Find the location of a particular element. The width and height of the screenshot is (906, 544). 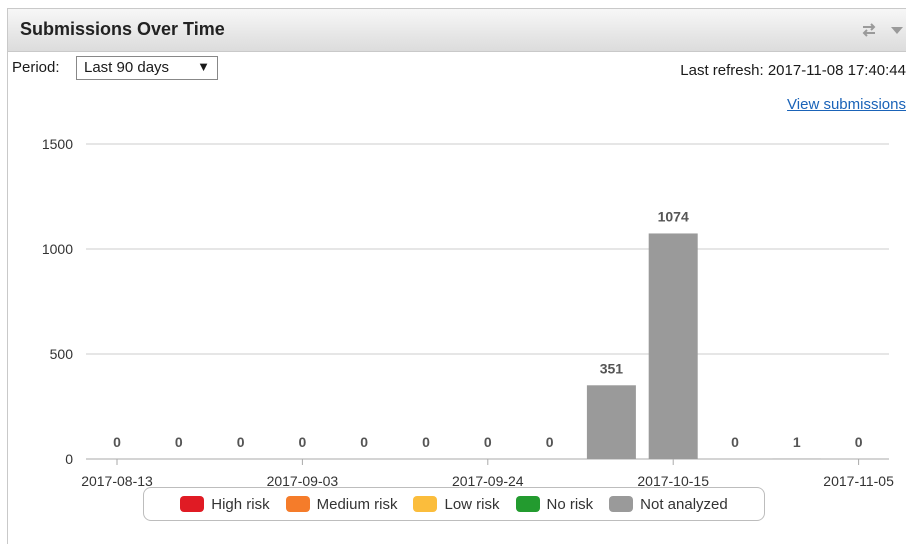

x-tick-label: 2017-08-13 is located at coordinates (117, 481).